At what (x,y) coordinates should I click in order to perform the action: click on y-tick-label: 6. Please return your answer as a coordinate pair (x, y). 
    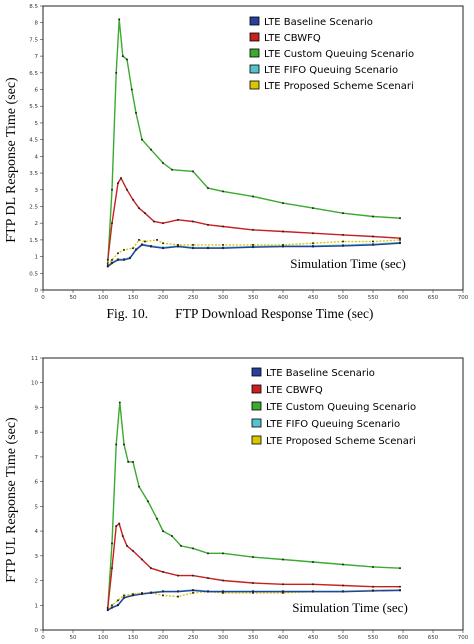
    Looking at the image, I should click on (37, 483).